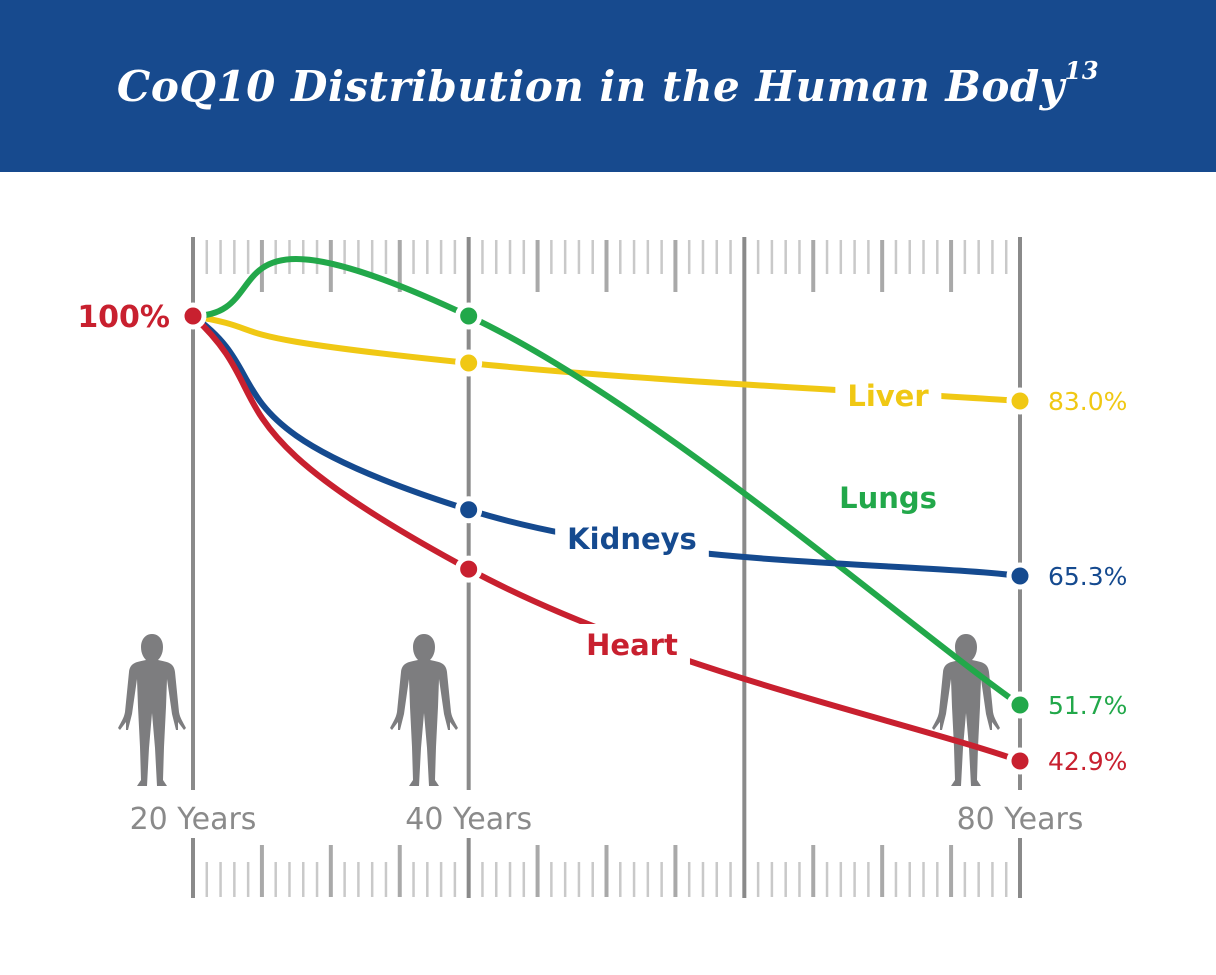  I want to click on series-label-lungs: Lungs, so click(888, 498).